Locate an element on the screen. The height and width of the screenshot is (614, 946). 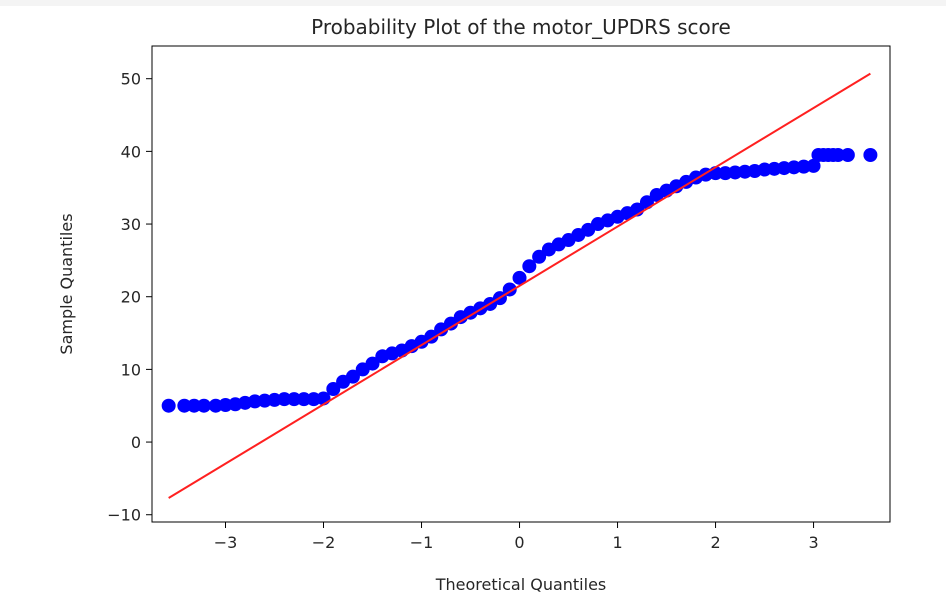
x-axis-label: Theoretical Quantiles is located at coordinates (521, 584).